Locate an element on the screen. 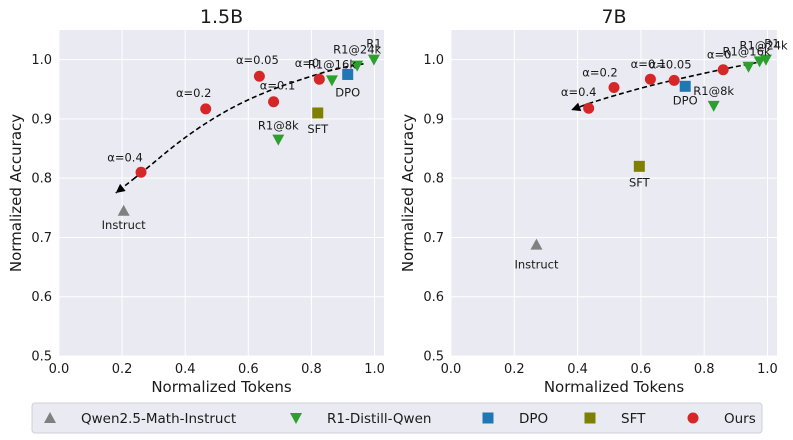 Image resolution: width=793 pixels, height=440 pixels. legend-box is located at coordinates (397, 418).